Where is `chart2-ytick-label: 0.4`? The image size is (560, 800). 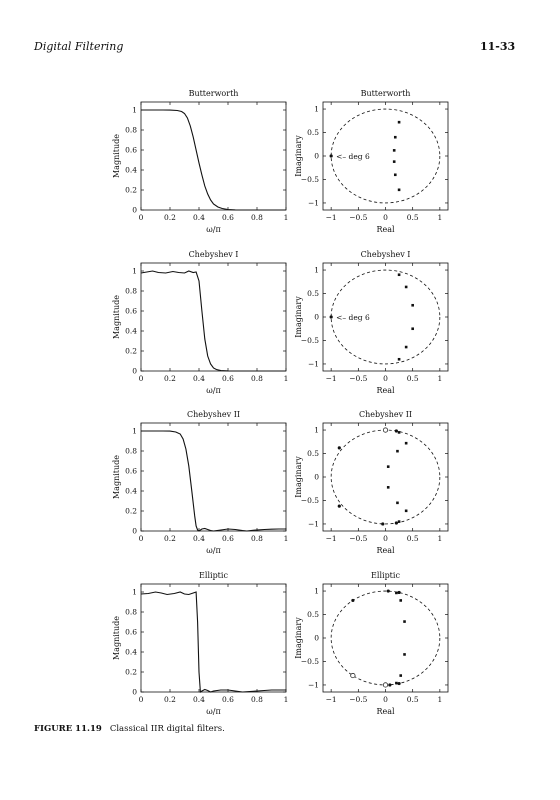
chart2-ytick-label: 0.4 is located at coordinates (131, 331).